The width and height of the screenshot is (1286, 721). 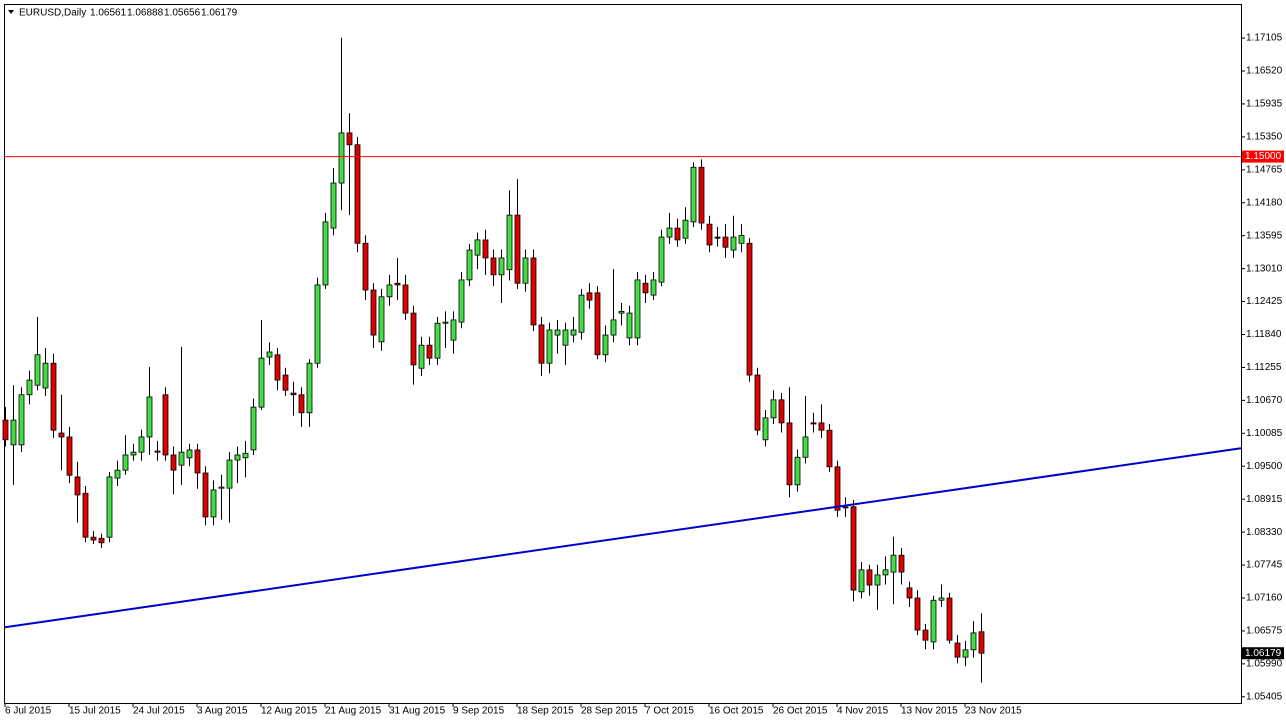 What do you see at coordinates (1264, 499) in the screenshot?
I see `y-tick-label: 1.08915` at bounding box center [1264, 499].